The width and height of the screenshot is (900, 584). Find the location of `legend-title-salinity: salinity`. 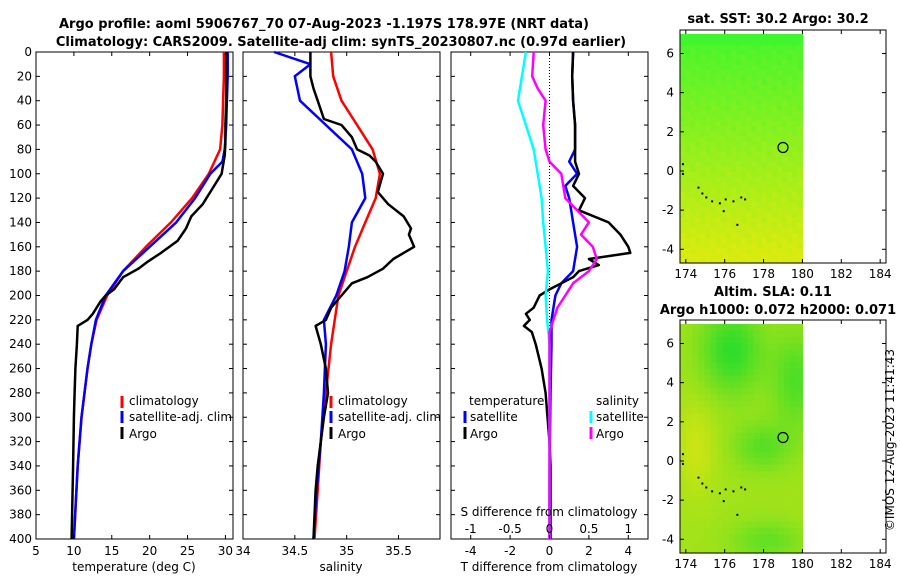

legend-title-salinity: salinity is located at coordinates (617, 401).